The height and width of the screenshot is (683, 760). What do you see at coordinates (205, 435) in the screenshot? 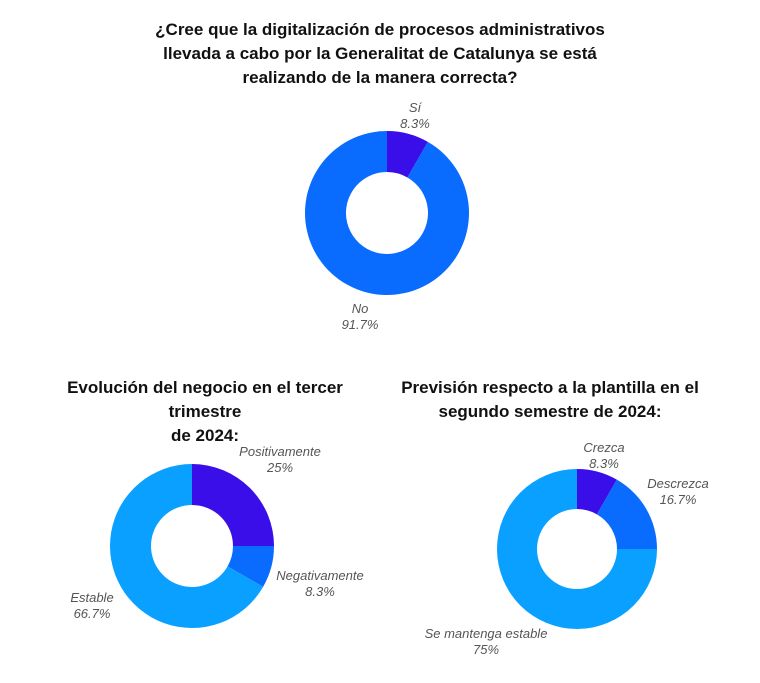
I see `chart-2-title-line: de 2024:` at bounding box center [205, 435].